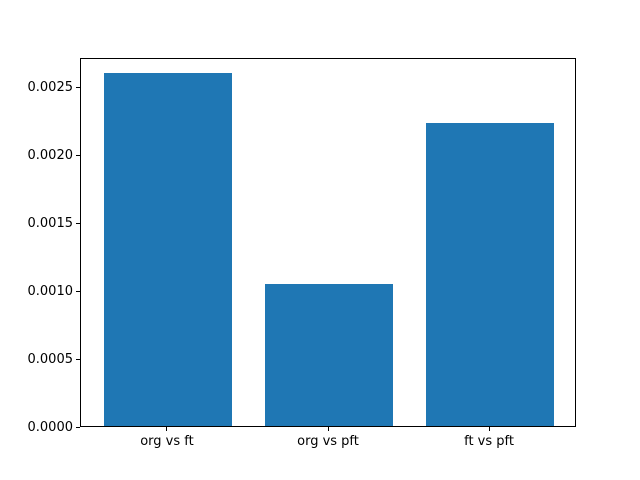 This screenshot has height=480, width=640. I want to click on y-tick-label: 0.0000, so click(50, 427).